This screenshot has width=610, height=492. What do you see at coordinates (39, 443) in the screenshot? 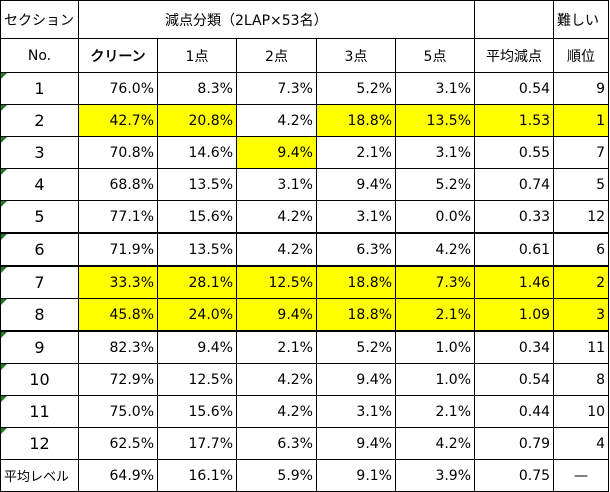
I see `section-no: 12` at bounding box center [39, 443].